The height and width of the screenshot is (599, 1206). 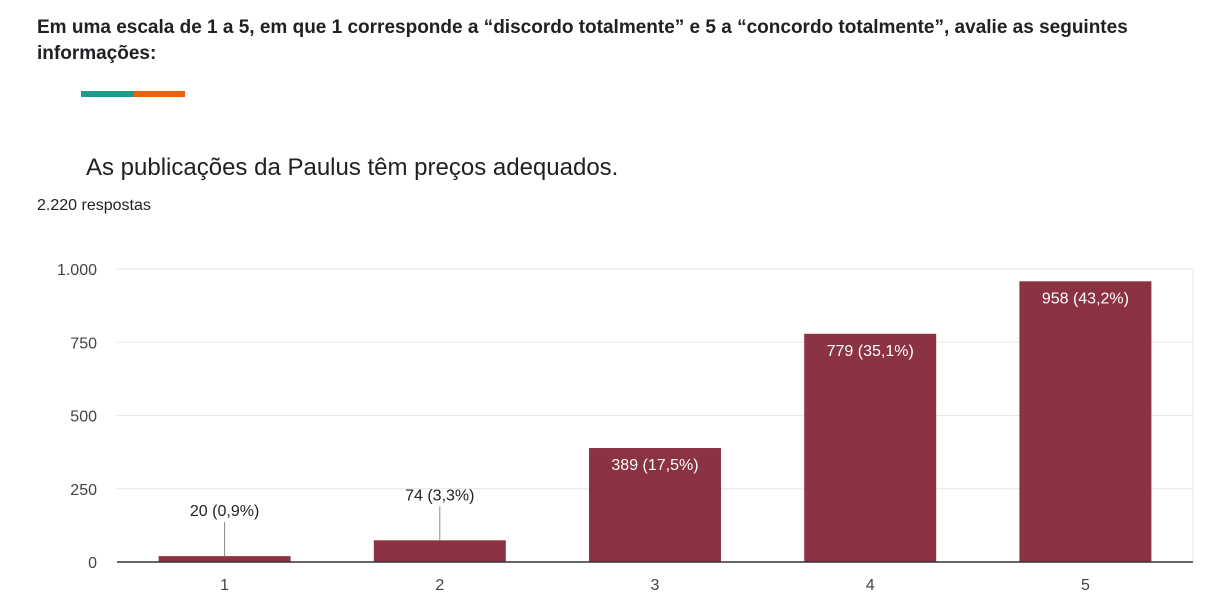 I want to click on accent-bar-orange, so click(x=159, y=94).